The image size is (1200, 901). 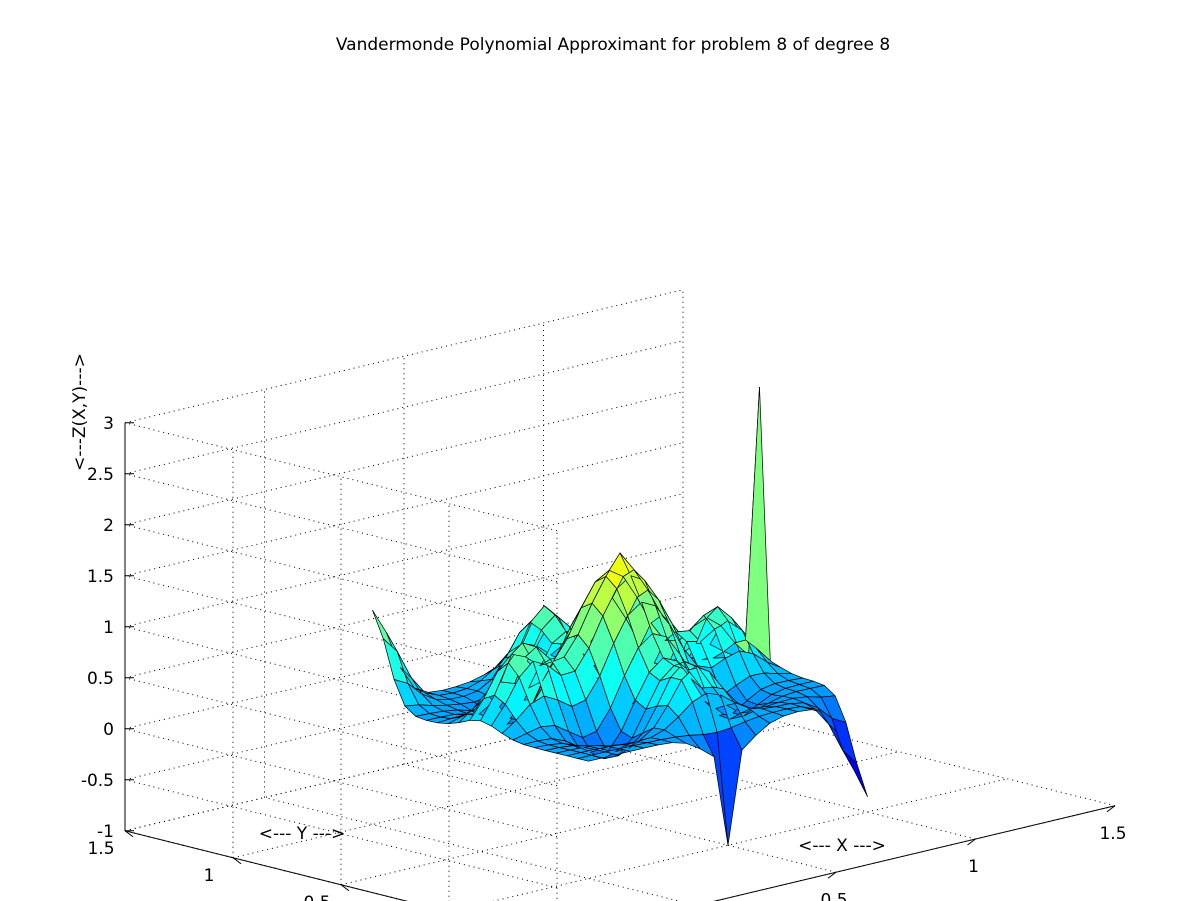 I want to click on y-axis-label: <--- Y --->, so click(x=302, y=834).